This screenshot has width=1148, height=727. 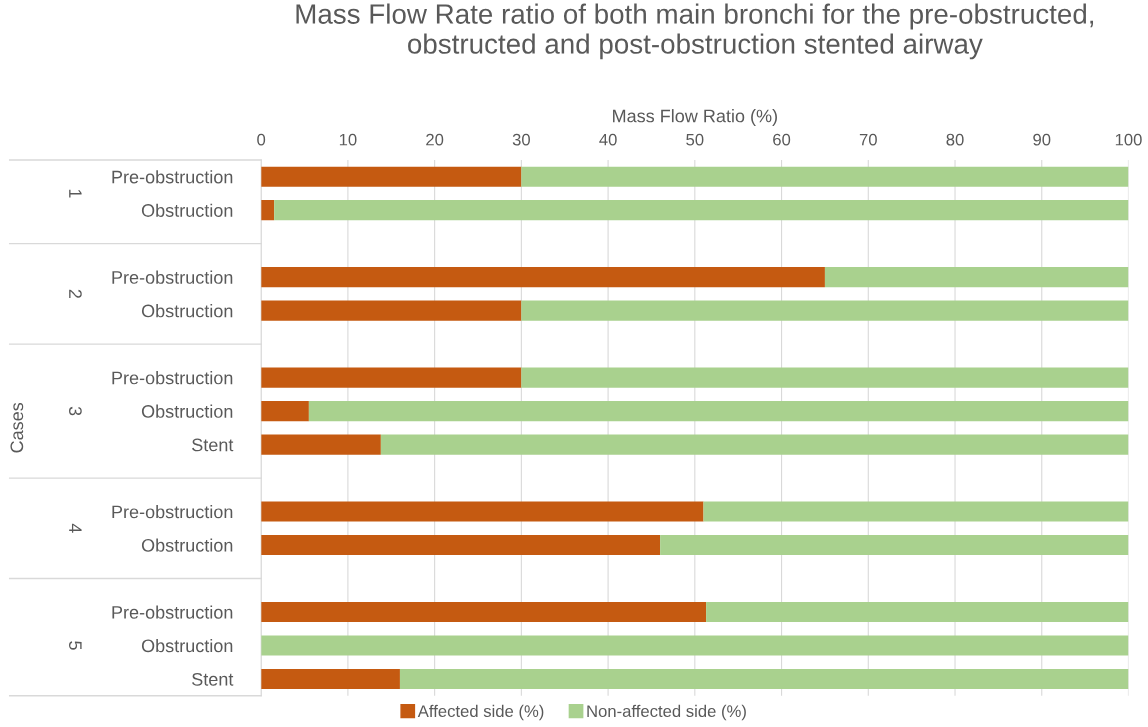 What do you see at coordinates (521, 139) in the screenshot?
I see `x-tick-label: 30` at bounding box center [521, 139].